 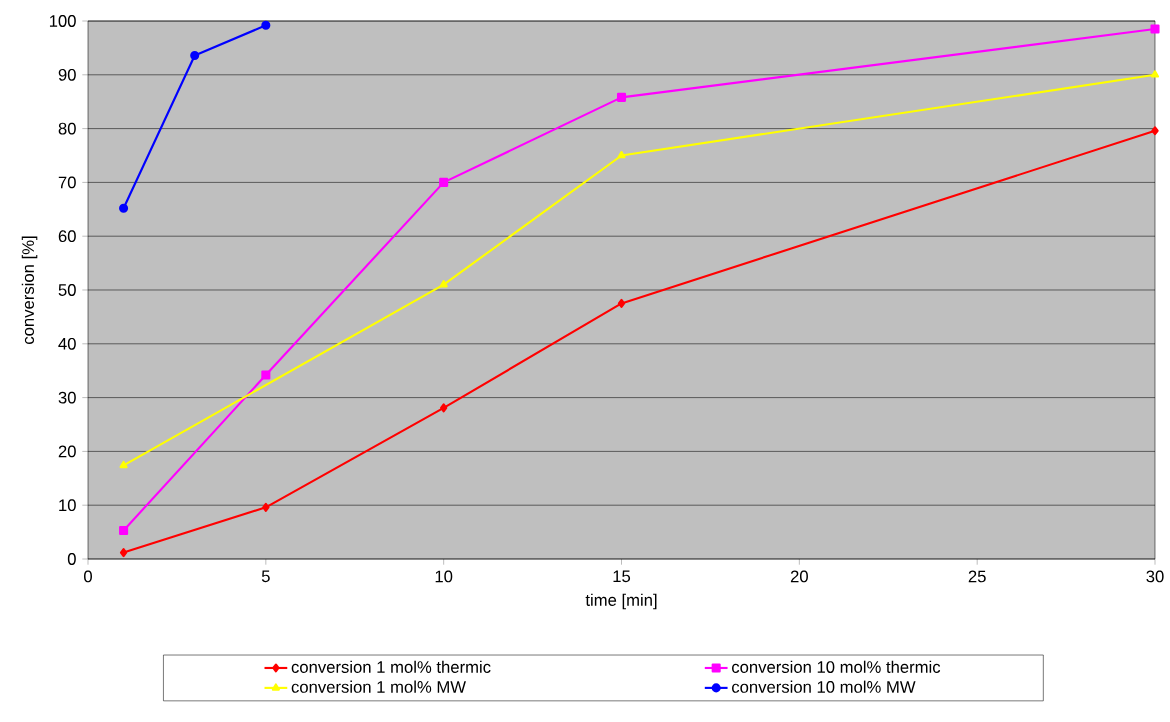 What do you see at coordinates (71, 559) in the screenshot?
I see `y-tick-label: 0` at bounding box center [71, 559].